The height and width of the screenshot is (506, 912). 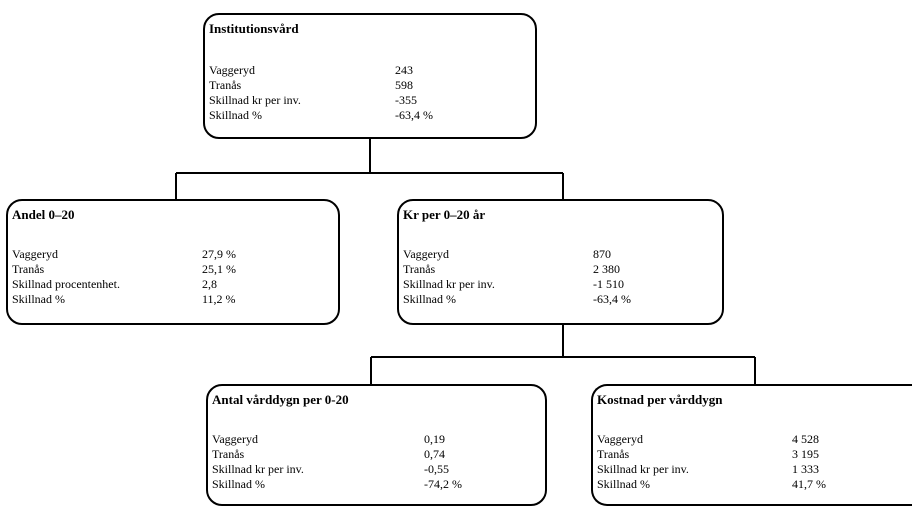 I want to click on row-value: 870, so click(x=602, y=254).